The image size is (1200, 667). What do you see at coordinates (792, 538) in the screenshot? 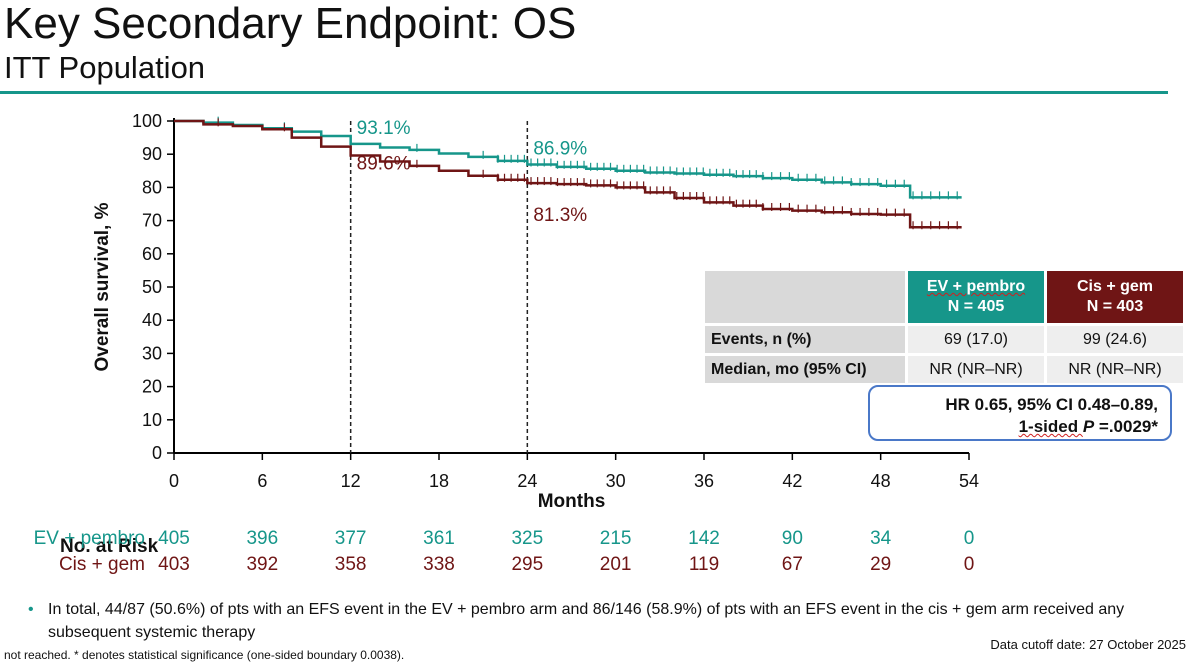
I see `at-risk-value: 90` at bounding box center [792, 538].